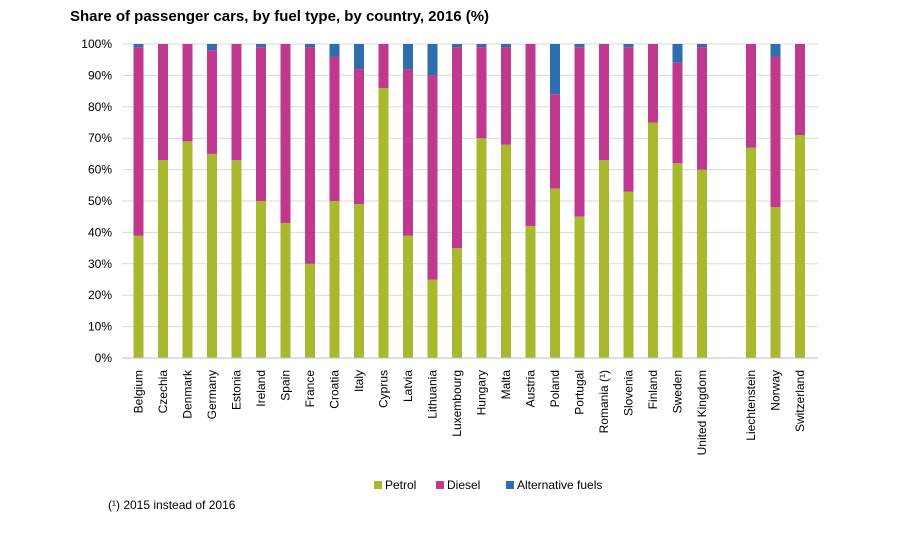 The image size is (923, 533). What do you see at coordinates (172, 505) in the screenshot?
I see `footnote: (¹) 2015 instead of 2016` at bounding box center [172, 505].